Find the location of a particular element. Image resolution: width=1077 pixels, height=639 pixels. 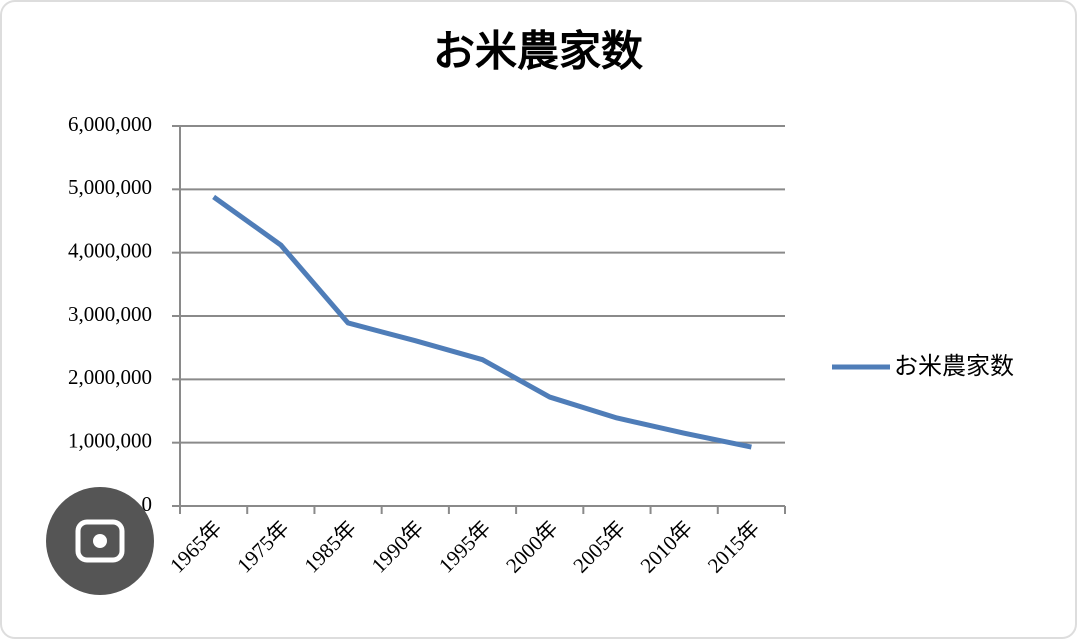

y-tick-label: 0 is located at coordinates (147, 504).